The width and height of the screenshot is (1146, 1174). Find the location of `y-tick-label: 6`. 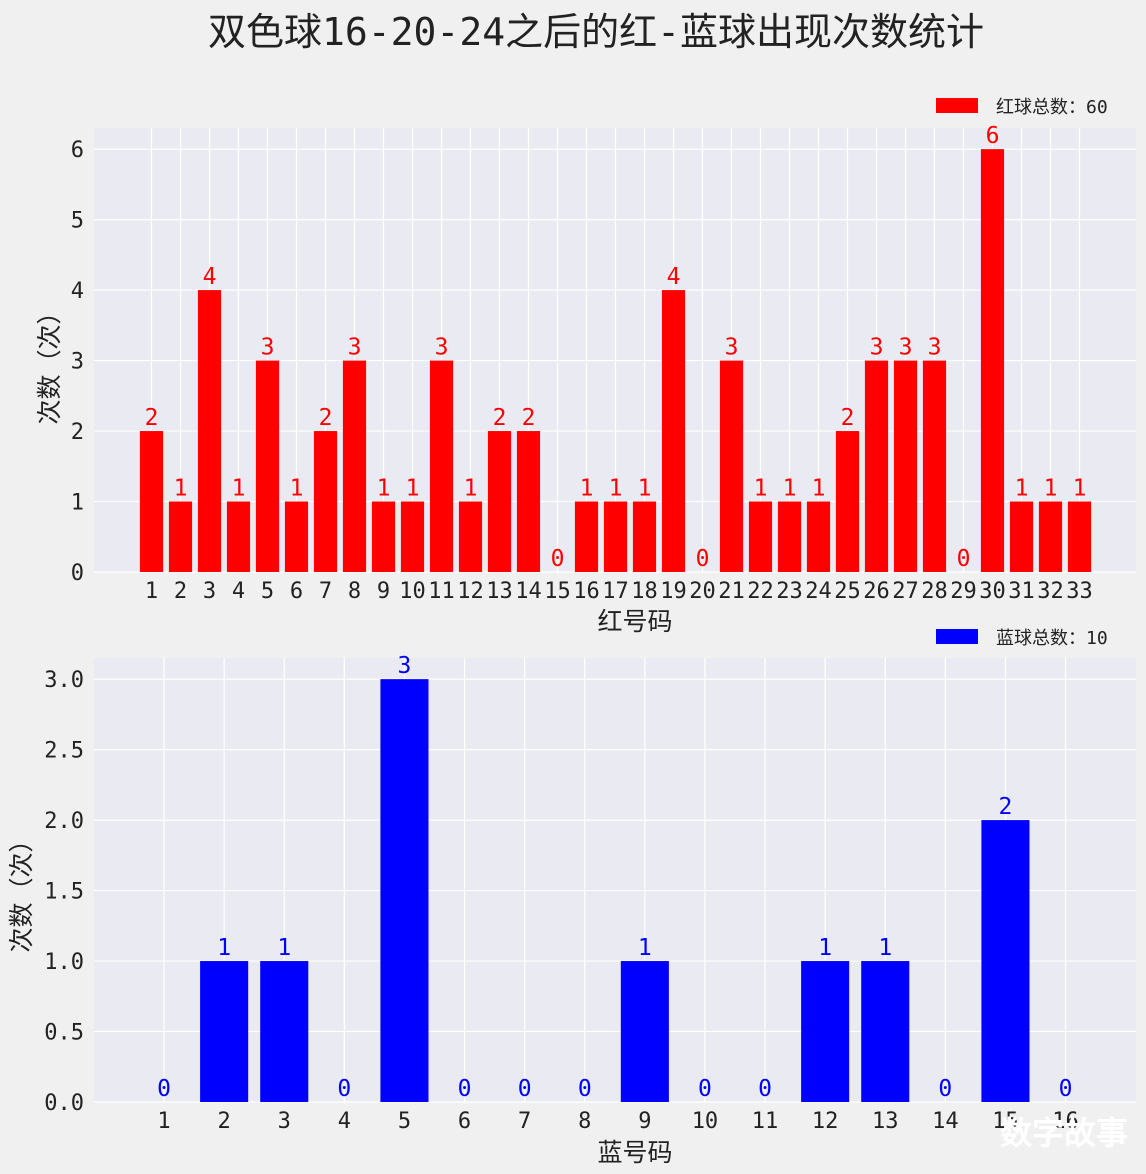

y-tick-label: 6 is located at coordinates (77, 150).